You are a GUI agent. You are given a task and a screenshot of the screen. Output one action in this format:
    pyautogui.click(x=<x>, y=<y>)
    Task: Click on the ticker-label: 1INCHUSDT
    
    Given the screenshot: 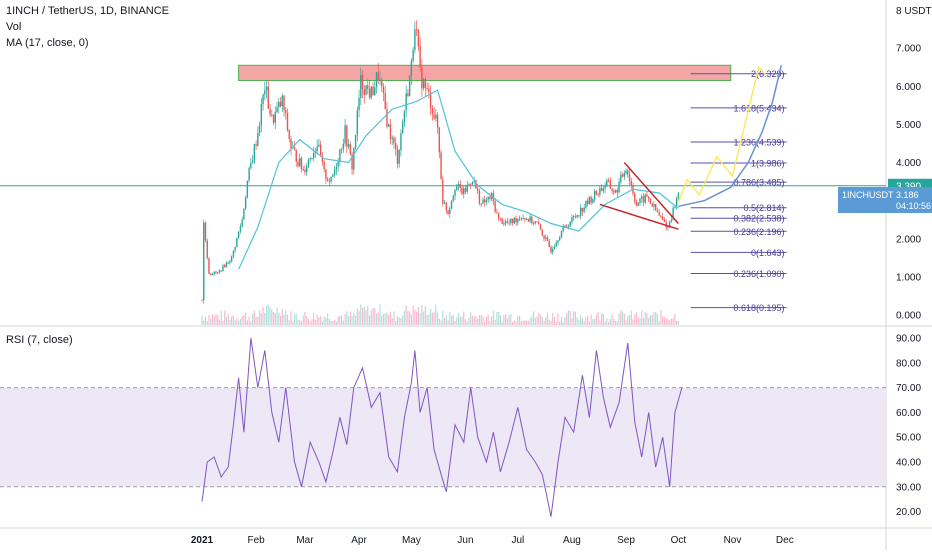 What is the action you would take?
    pyautogui.click(x=868, y=195)
    